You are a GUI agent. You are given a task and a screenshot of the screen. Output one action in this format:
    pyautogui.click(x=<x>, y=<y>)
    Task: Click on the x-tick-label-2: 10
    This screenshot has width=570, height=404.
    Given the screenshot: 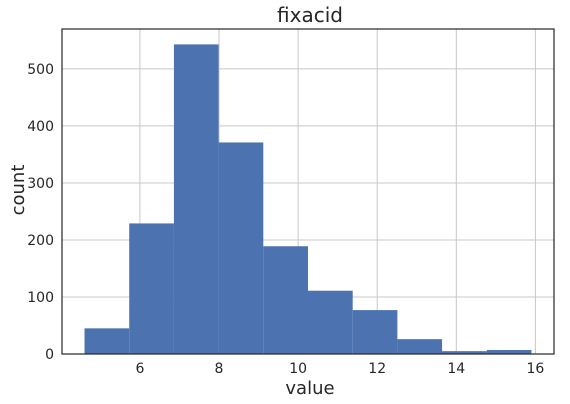 What is the action you would take?
    pyautogui.click(x=298, y=369)
    